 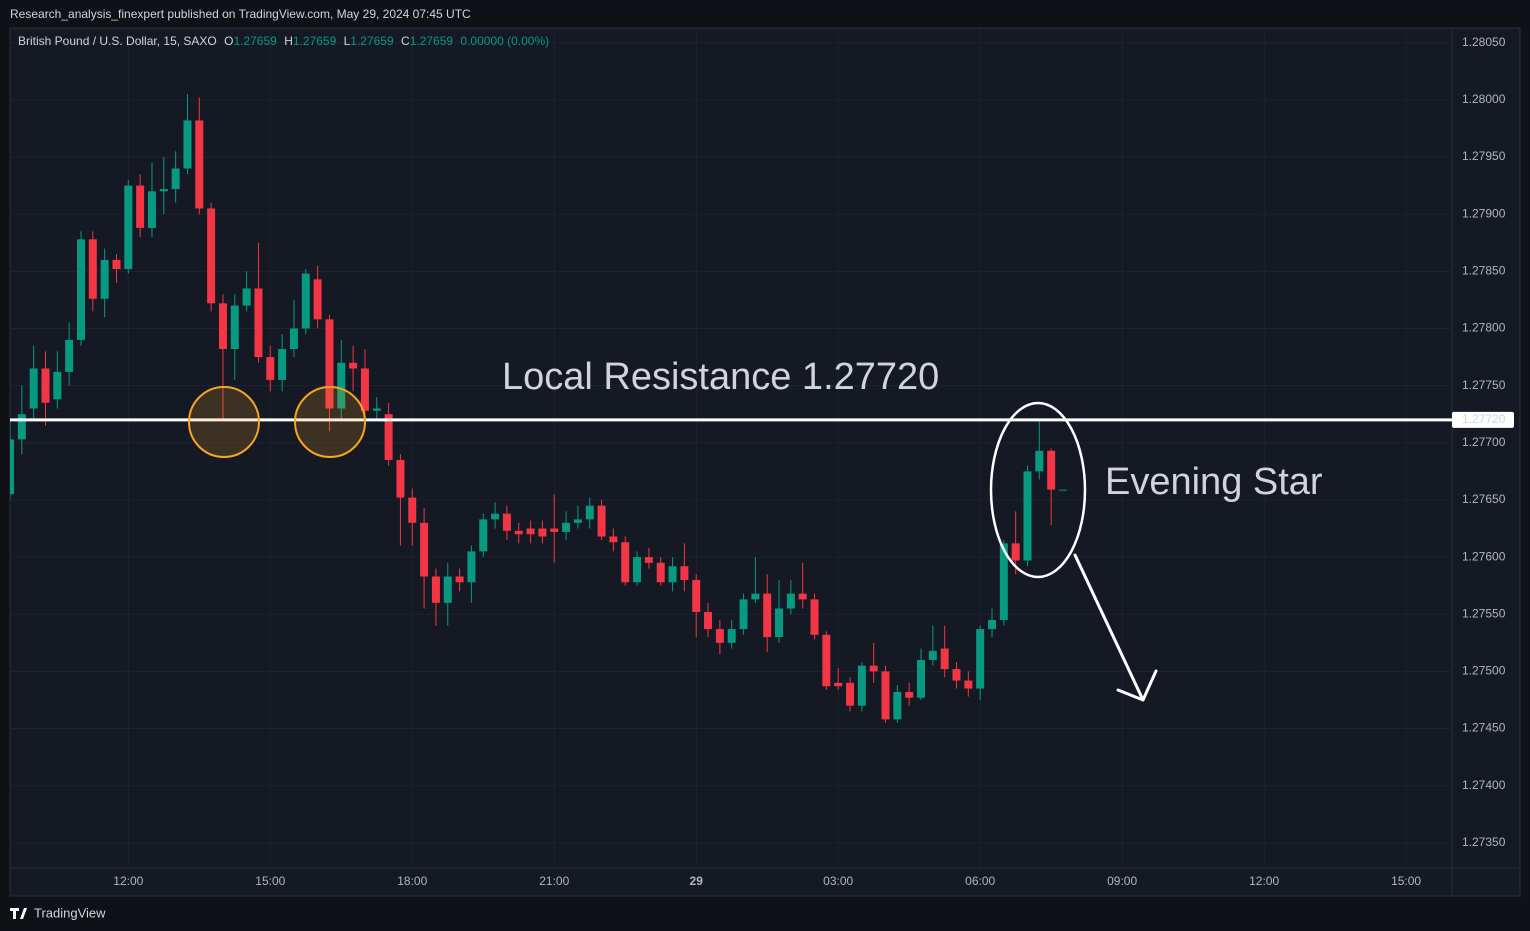 I want to click on x-tick-label: 09:00, so click(x=1122, y=881).